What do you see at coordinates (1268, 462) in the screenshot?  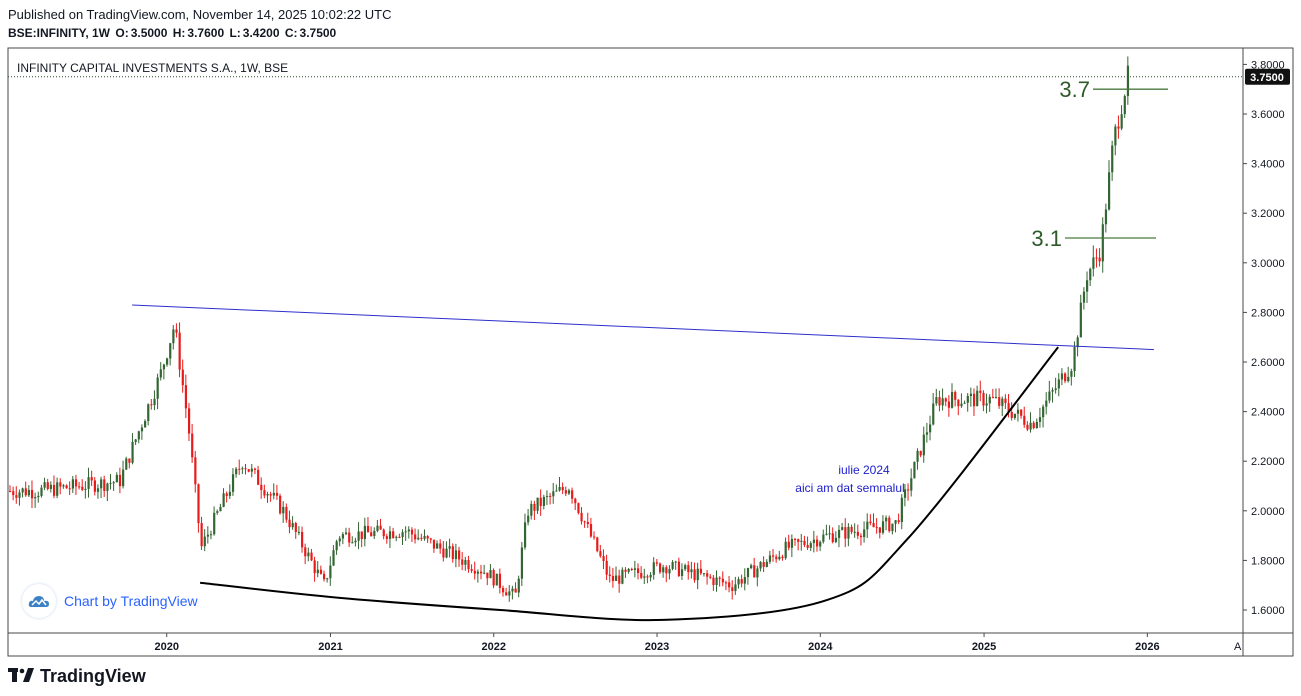 I see `price-tick-label: 2.2000` at bounding box center [1268, 462].